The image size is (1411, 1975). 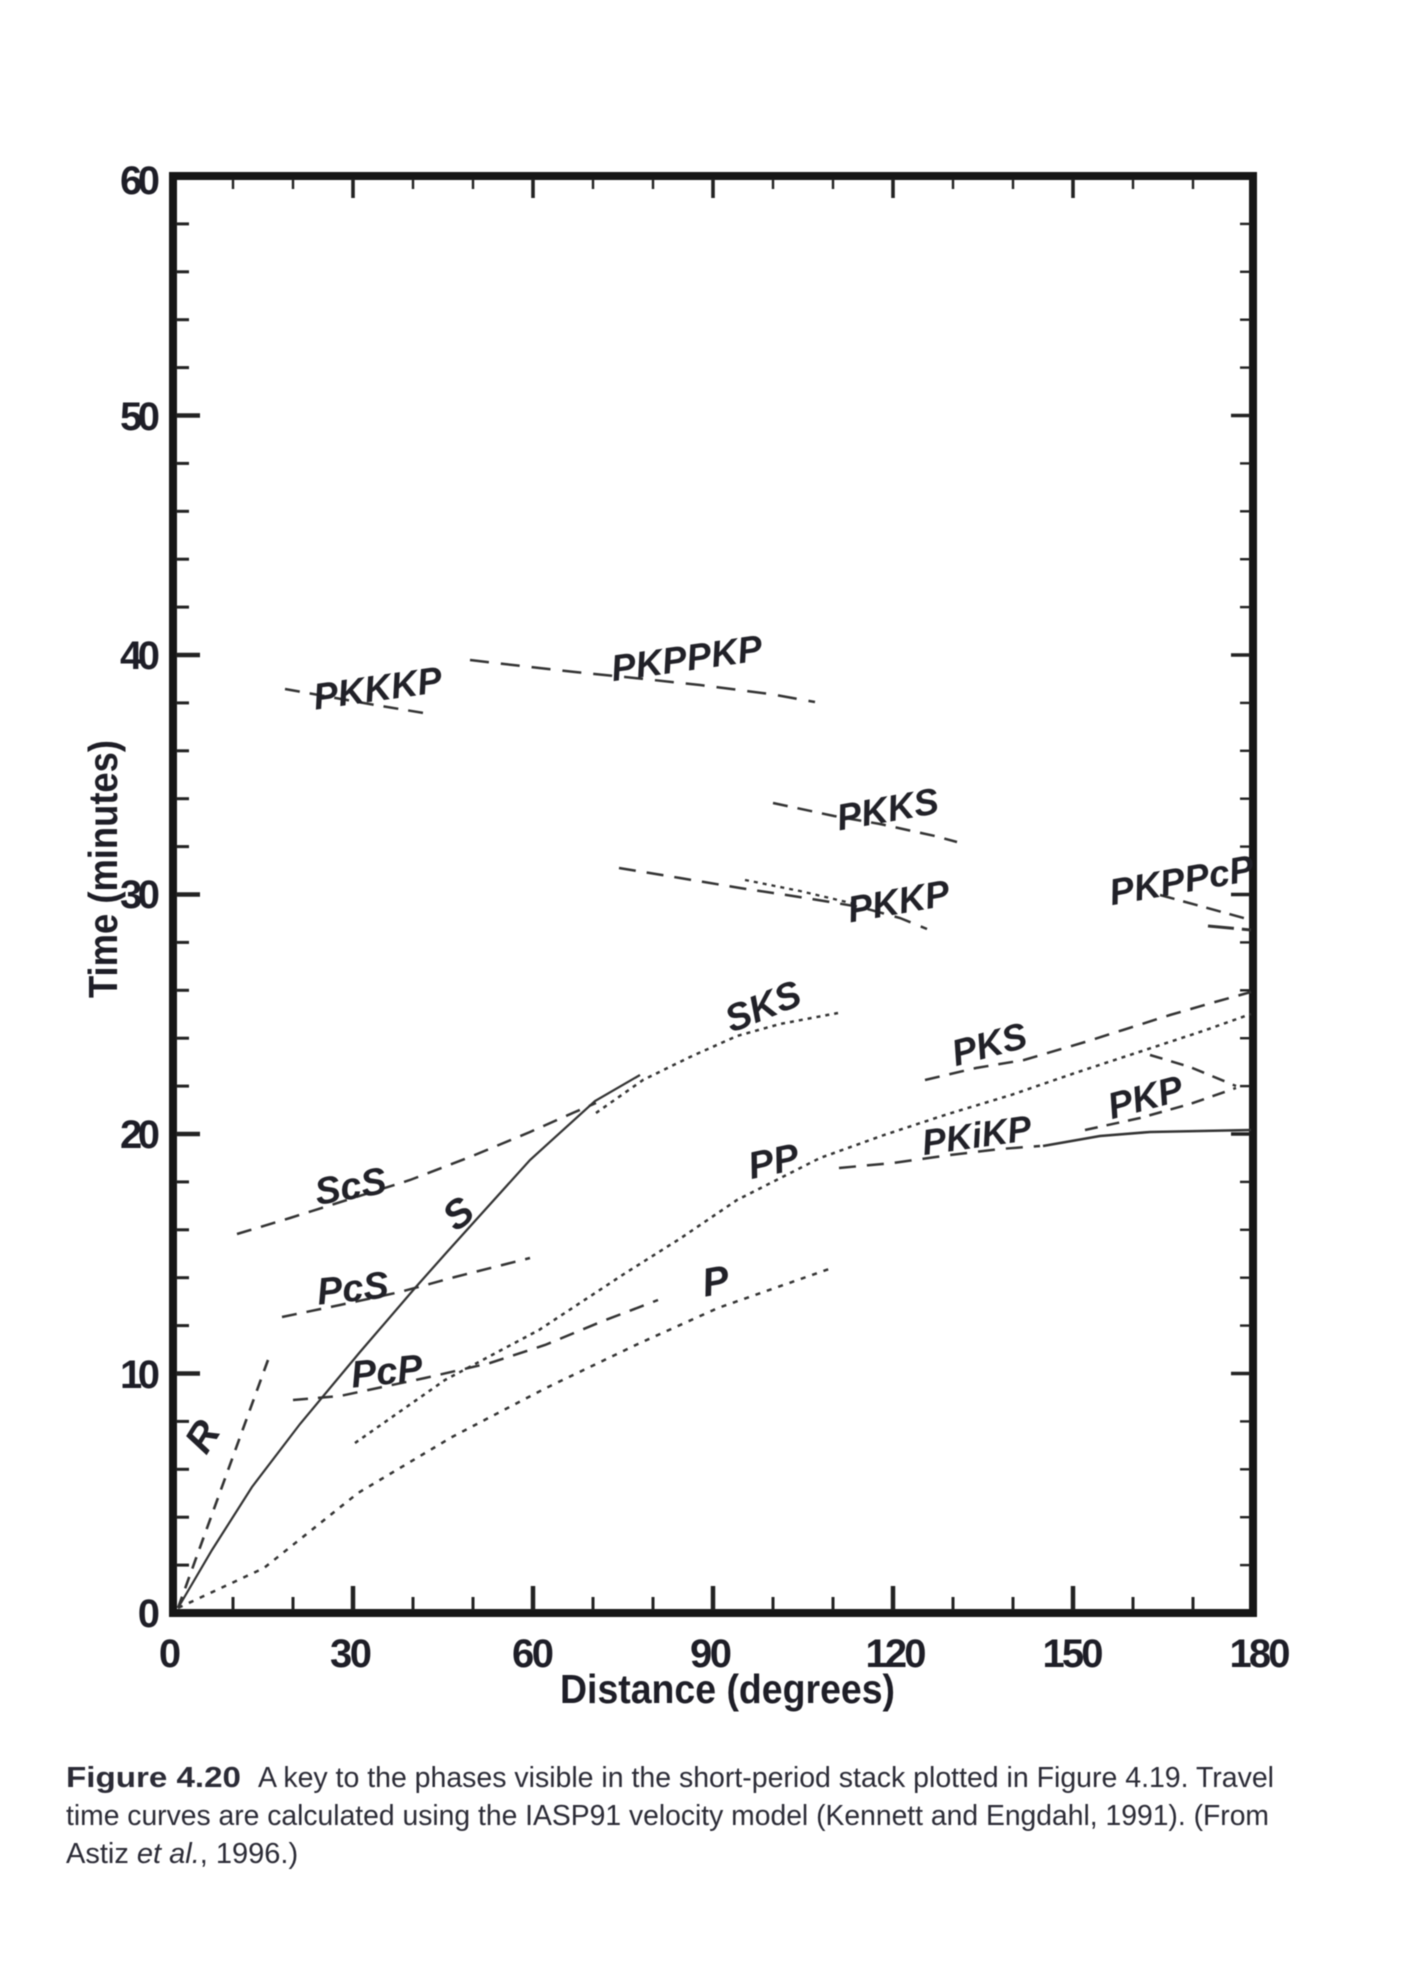 I want to click on svg-text: S, so click(x=458, y=1213).